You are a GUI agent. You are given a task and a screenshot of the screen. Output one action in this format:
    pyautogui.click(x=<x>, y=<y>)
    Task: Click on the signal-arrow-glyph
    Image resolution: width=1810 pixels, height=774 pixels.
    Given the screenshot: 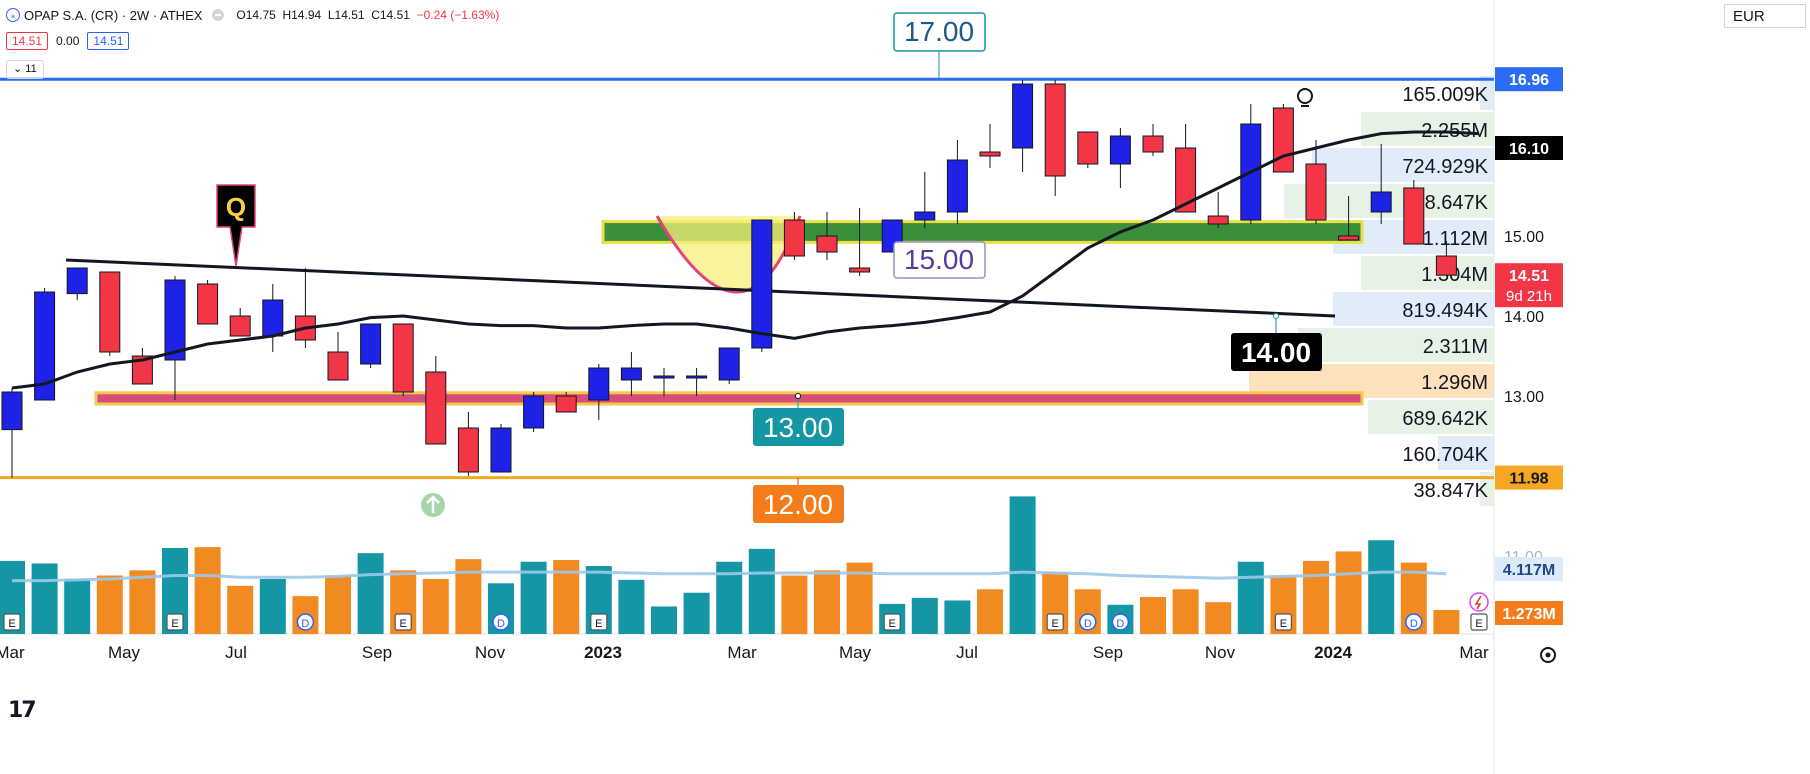 What is the action you would take?
    pyautogui.click(x=433, y=504)
    